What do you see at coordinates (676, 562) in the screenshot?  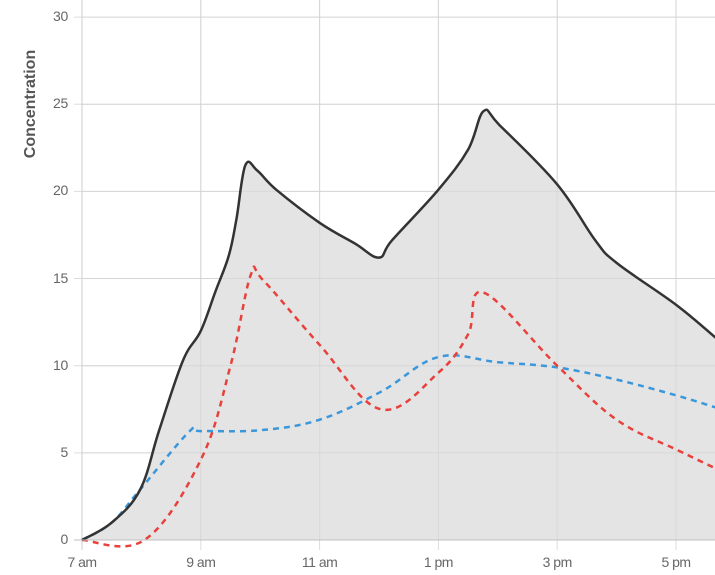 I see `x-tick-label: 5 pm` at bounding box center [676, 562].